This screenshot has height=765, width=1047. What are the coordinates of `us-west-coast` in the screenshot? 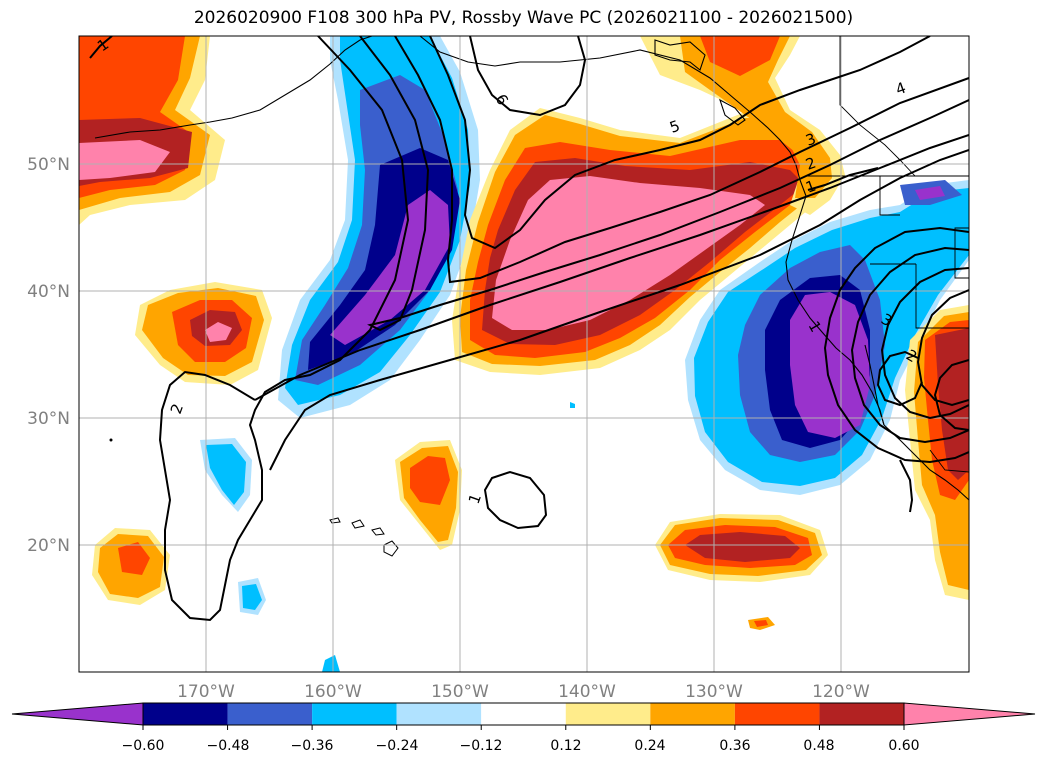 It's located at (835, 310).